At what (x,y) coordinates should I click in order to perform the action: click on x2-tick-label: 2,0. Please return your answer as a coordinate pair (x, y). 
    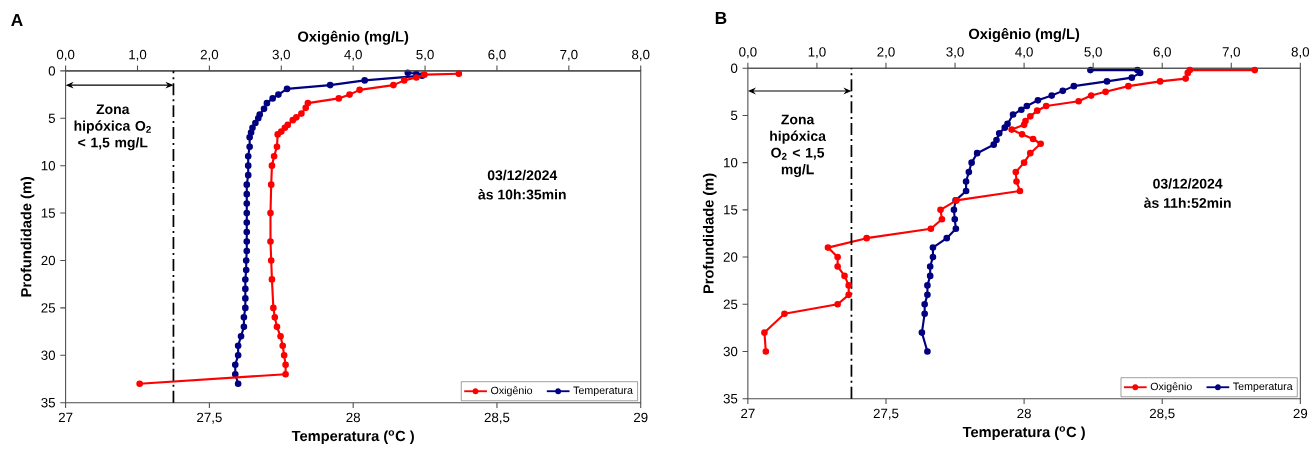
    Looking at the image, I should click on (886, 53).